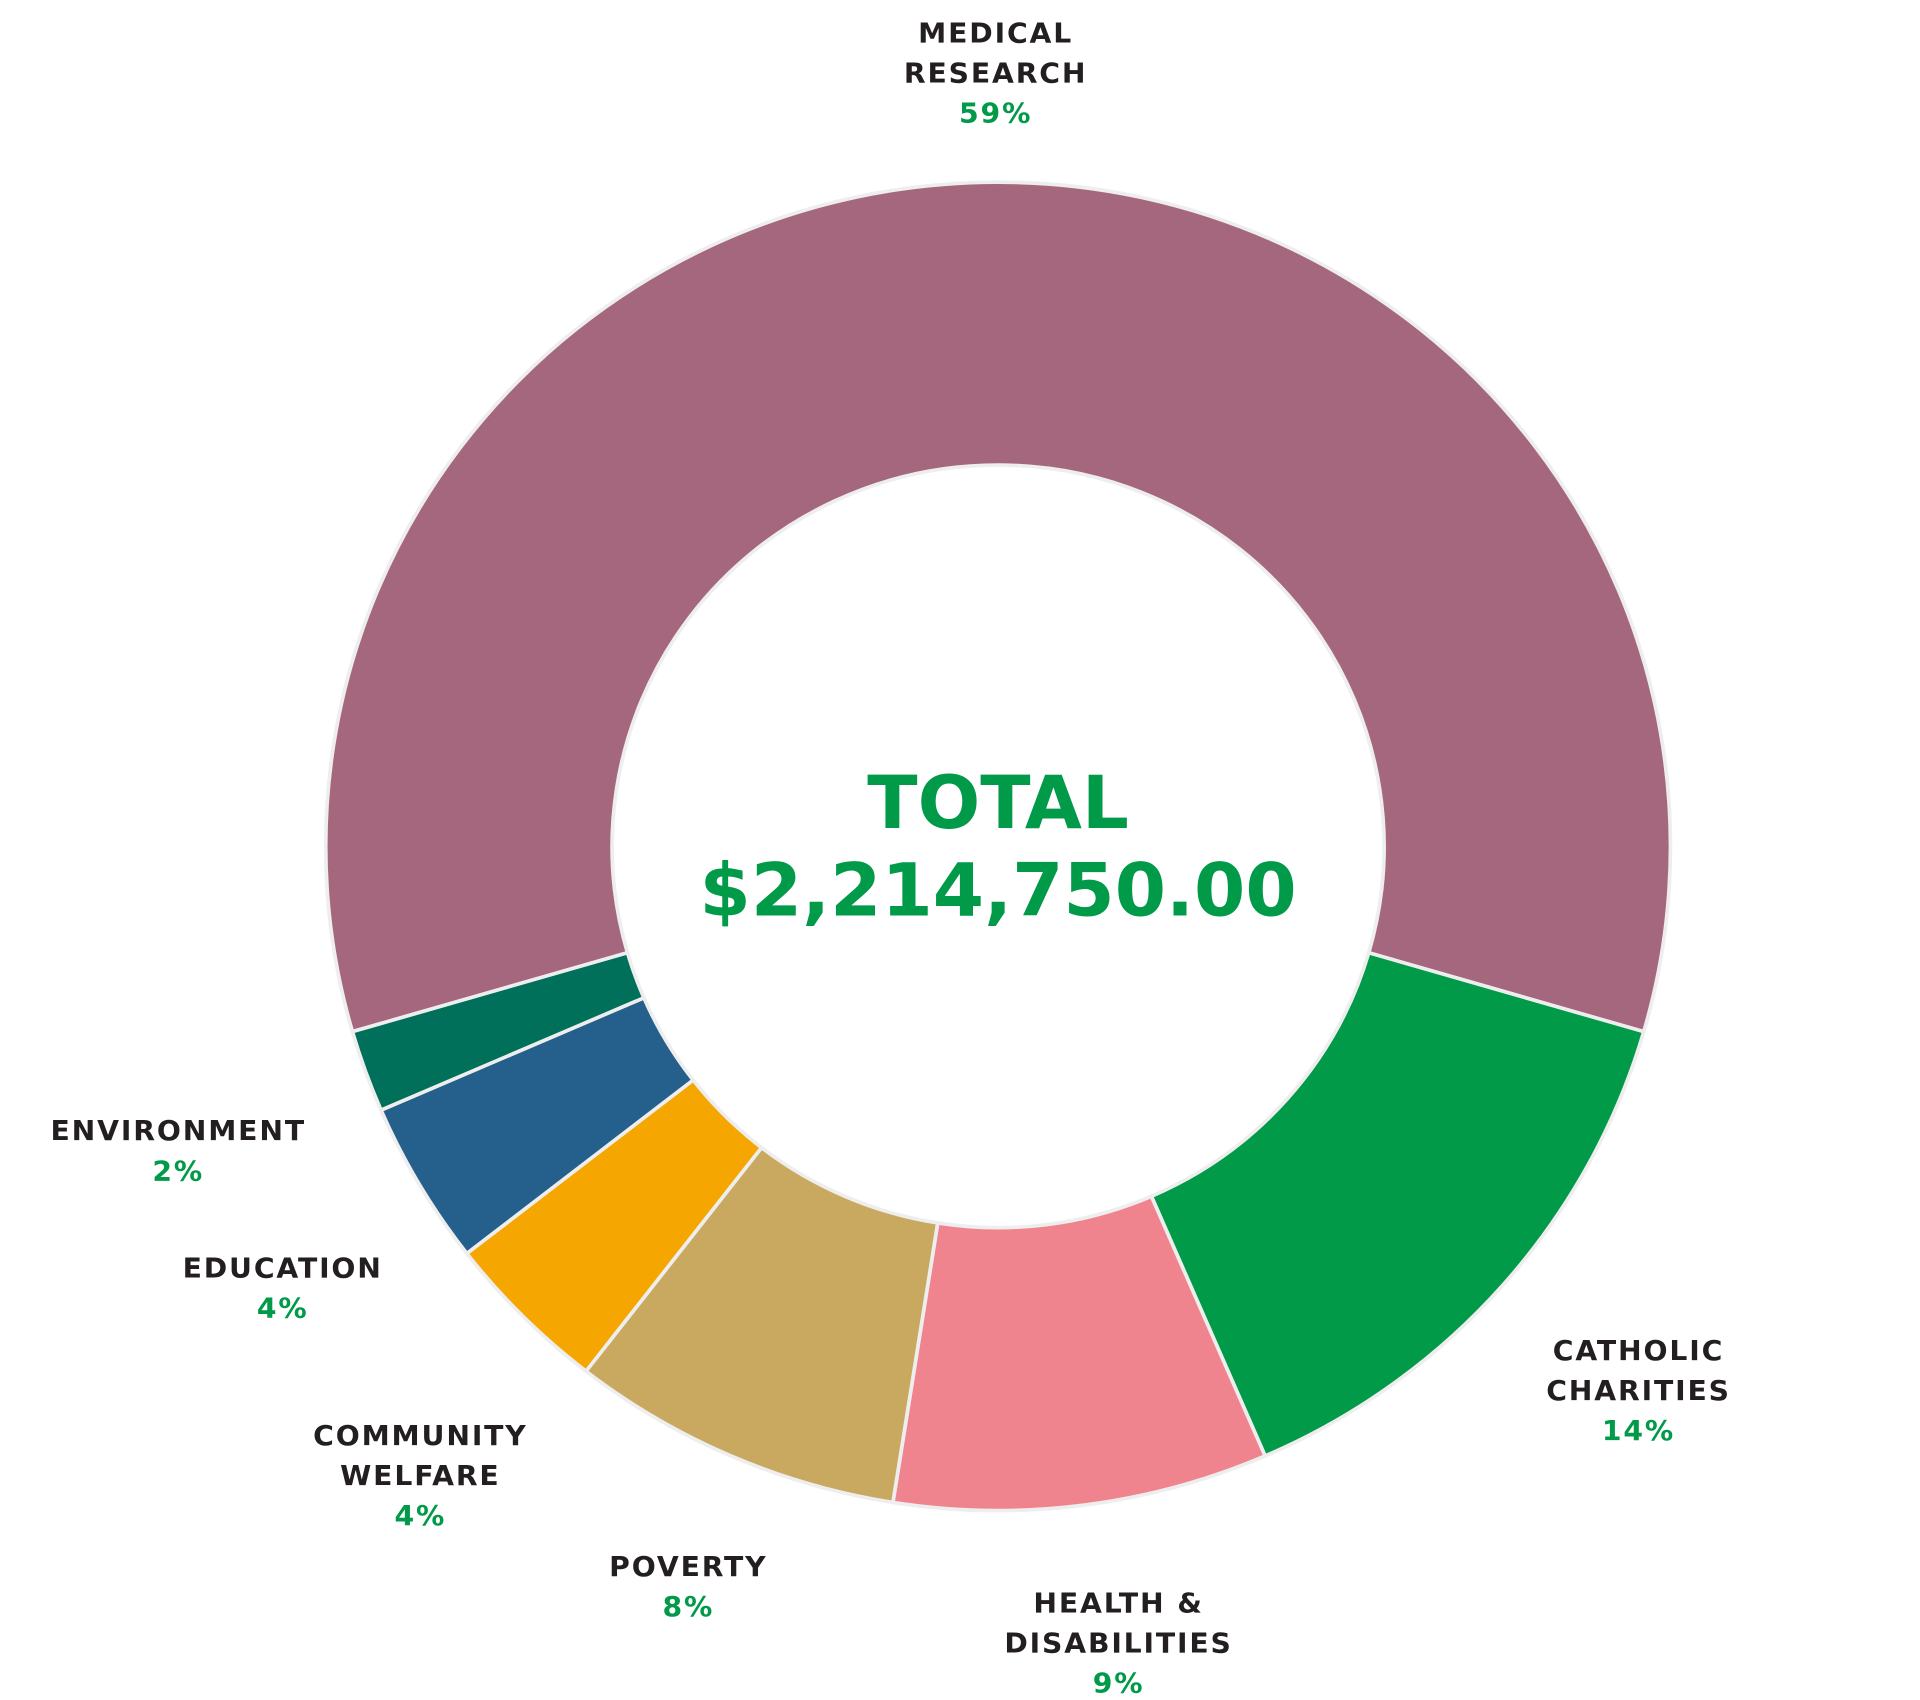  What do you see at coordinates (283, 1268) in the screenshot?
I see `slice-label: EDUCATION` at bounding box center [283, 1268].